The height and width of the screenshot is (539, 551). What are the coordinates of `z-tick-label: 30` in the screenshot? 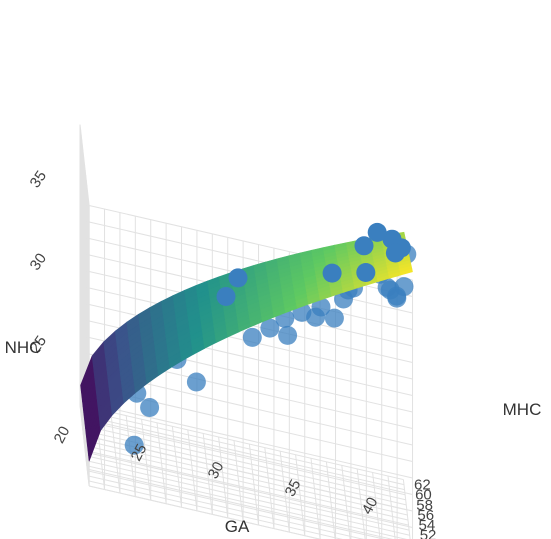 It's located at (38, 261).